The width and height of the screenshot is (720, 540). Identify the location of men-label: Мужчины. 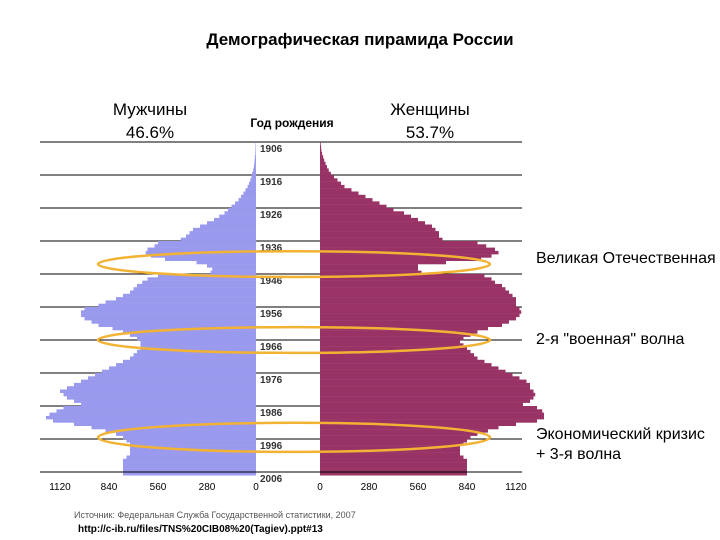
(150, 109).